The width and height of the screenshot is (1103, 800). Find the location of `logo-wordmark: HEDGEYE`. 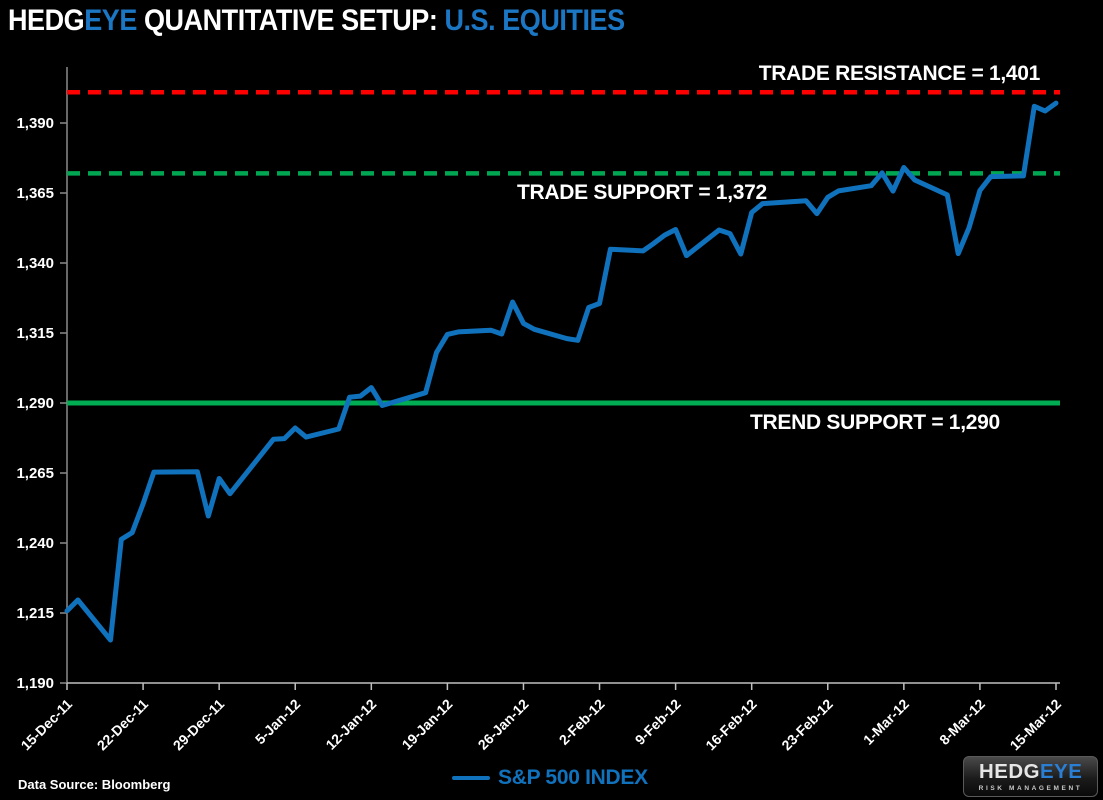

logo-wordmark: HEDGEYE is located at coordinates (1030, 772).